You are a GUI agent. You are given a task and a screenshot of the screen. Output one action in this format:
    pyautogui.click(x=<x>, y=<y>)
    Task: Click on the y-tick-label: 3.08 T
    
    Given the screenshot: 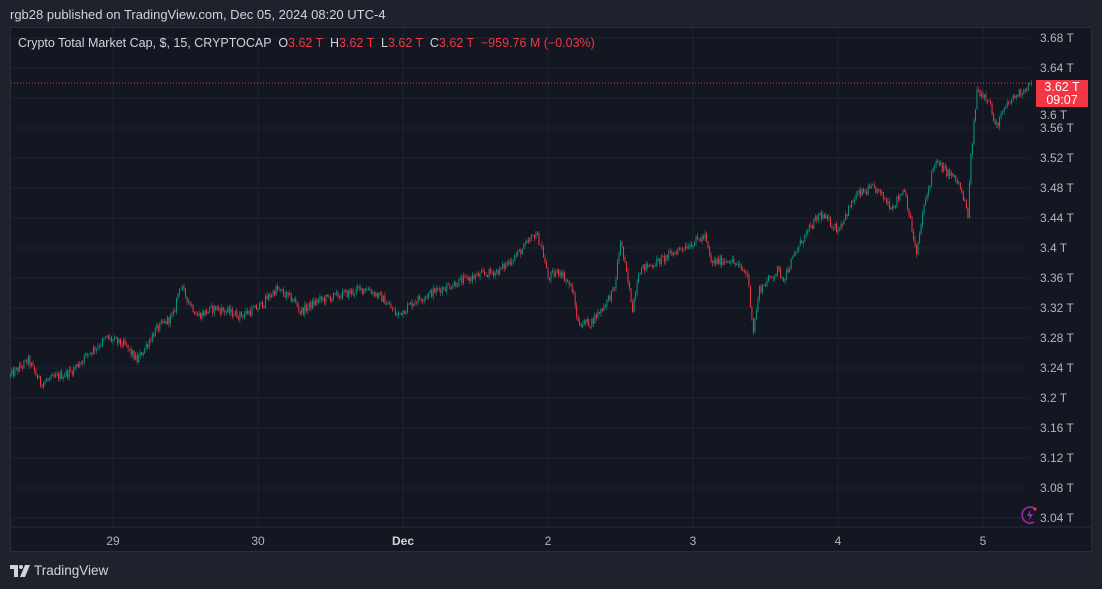 What is the action you would take?
    pyautogui.click(x=1057, y=488)
    